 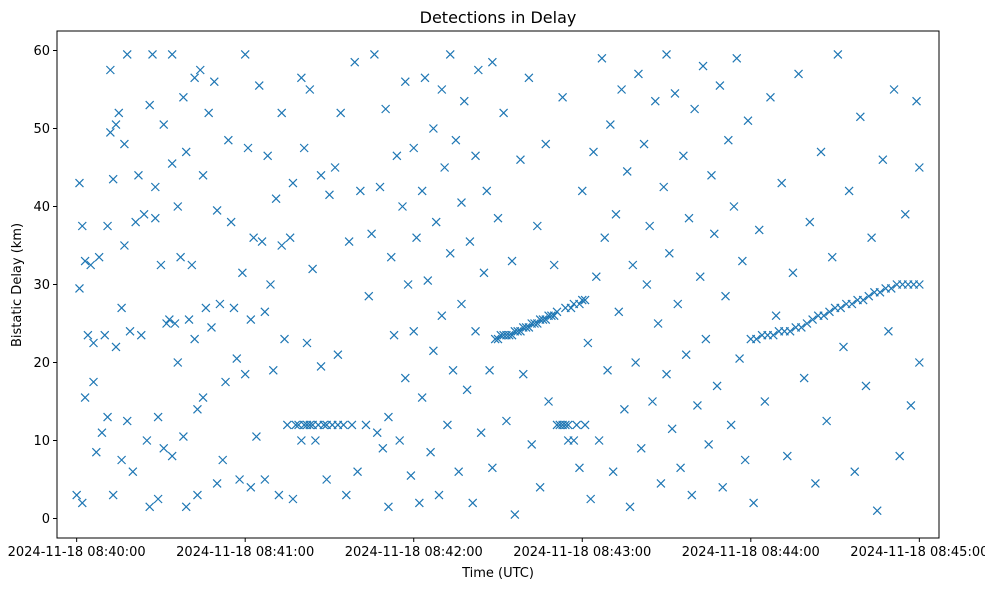 I want to click on y-tick-label: 30, so click(x=41, y=285).